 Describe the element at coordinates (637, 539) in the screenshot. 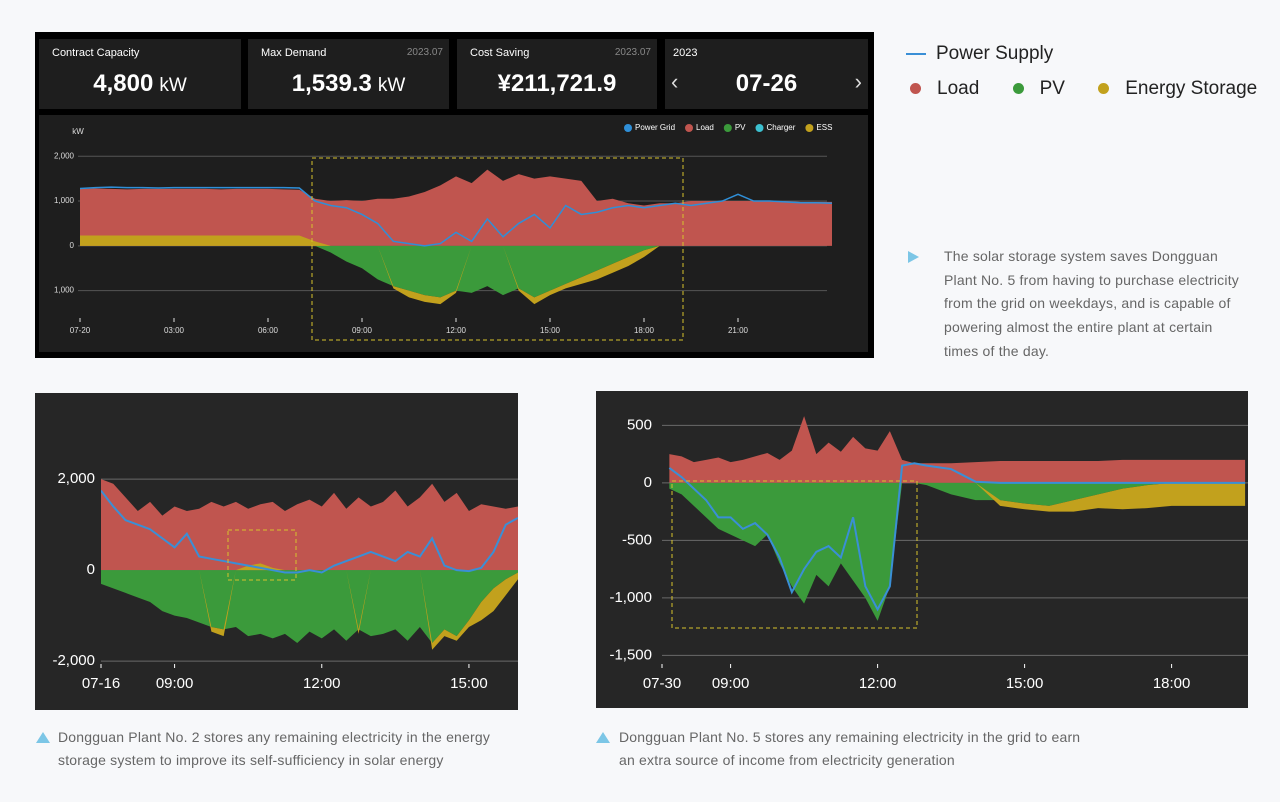

I see `y-tick-label: -500` at that location.